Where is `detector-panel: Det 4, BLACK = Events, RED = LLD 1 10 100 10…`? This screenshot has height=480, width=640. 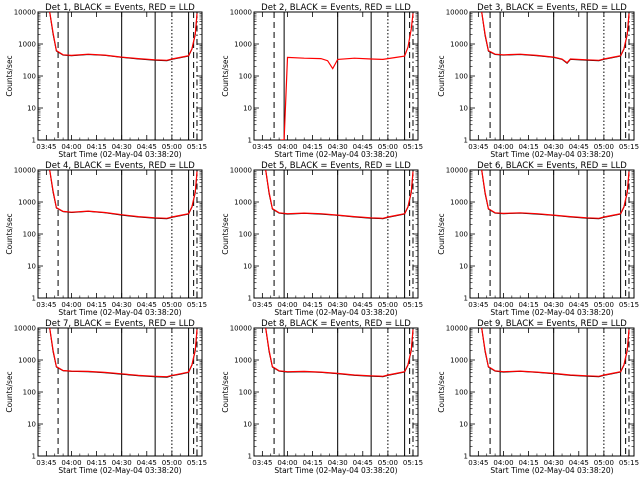 detector-panel: Det 4, BLACK = Events, RED = LLD 1 10 100 10… is located at coordinates (106, 239).